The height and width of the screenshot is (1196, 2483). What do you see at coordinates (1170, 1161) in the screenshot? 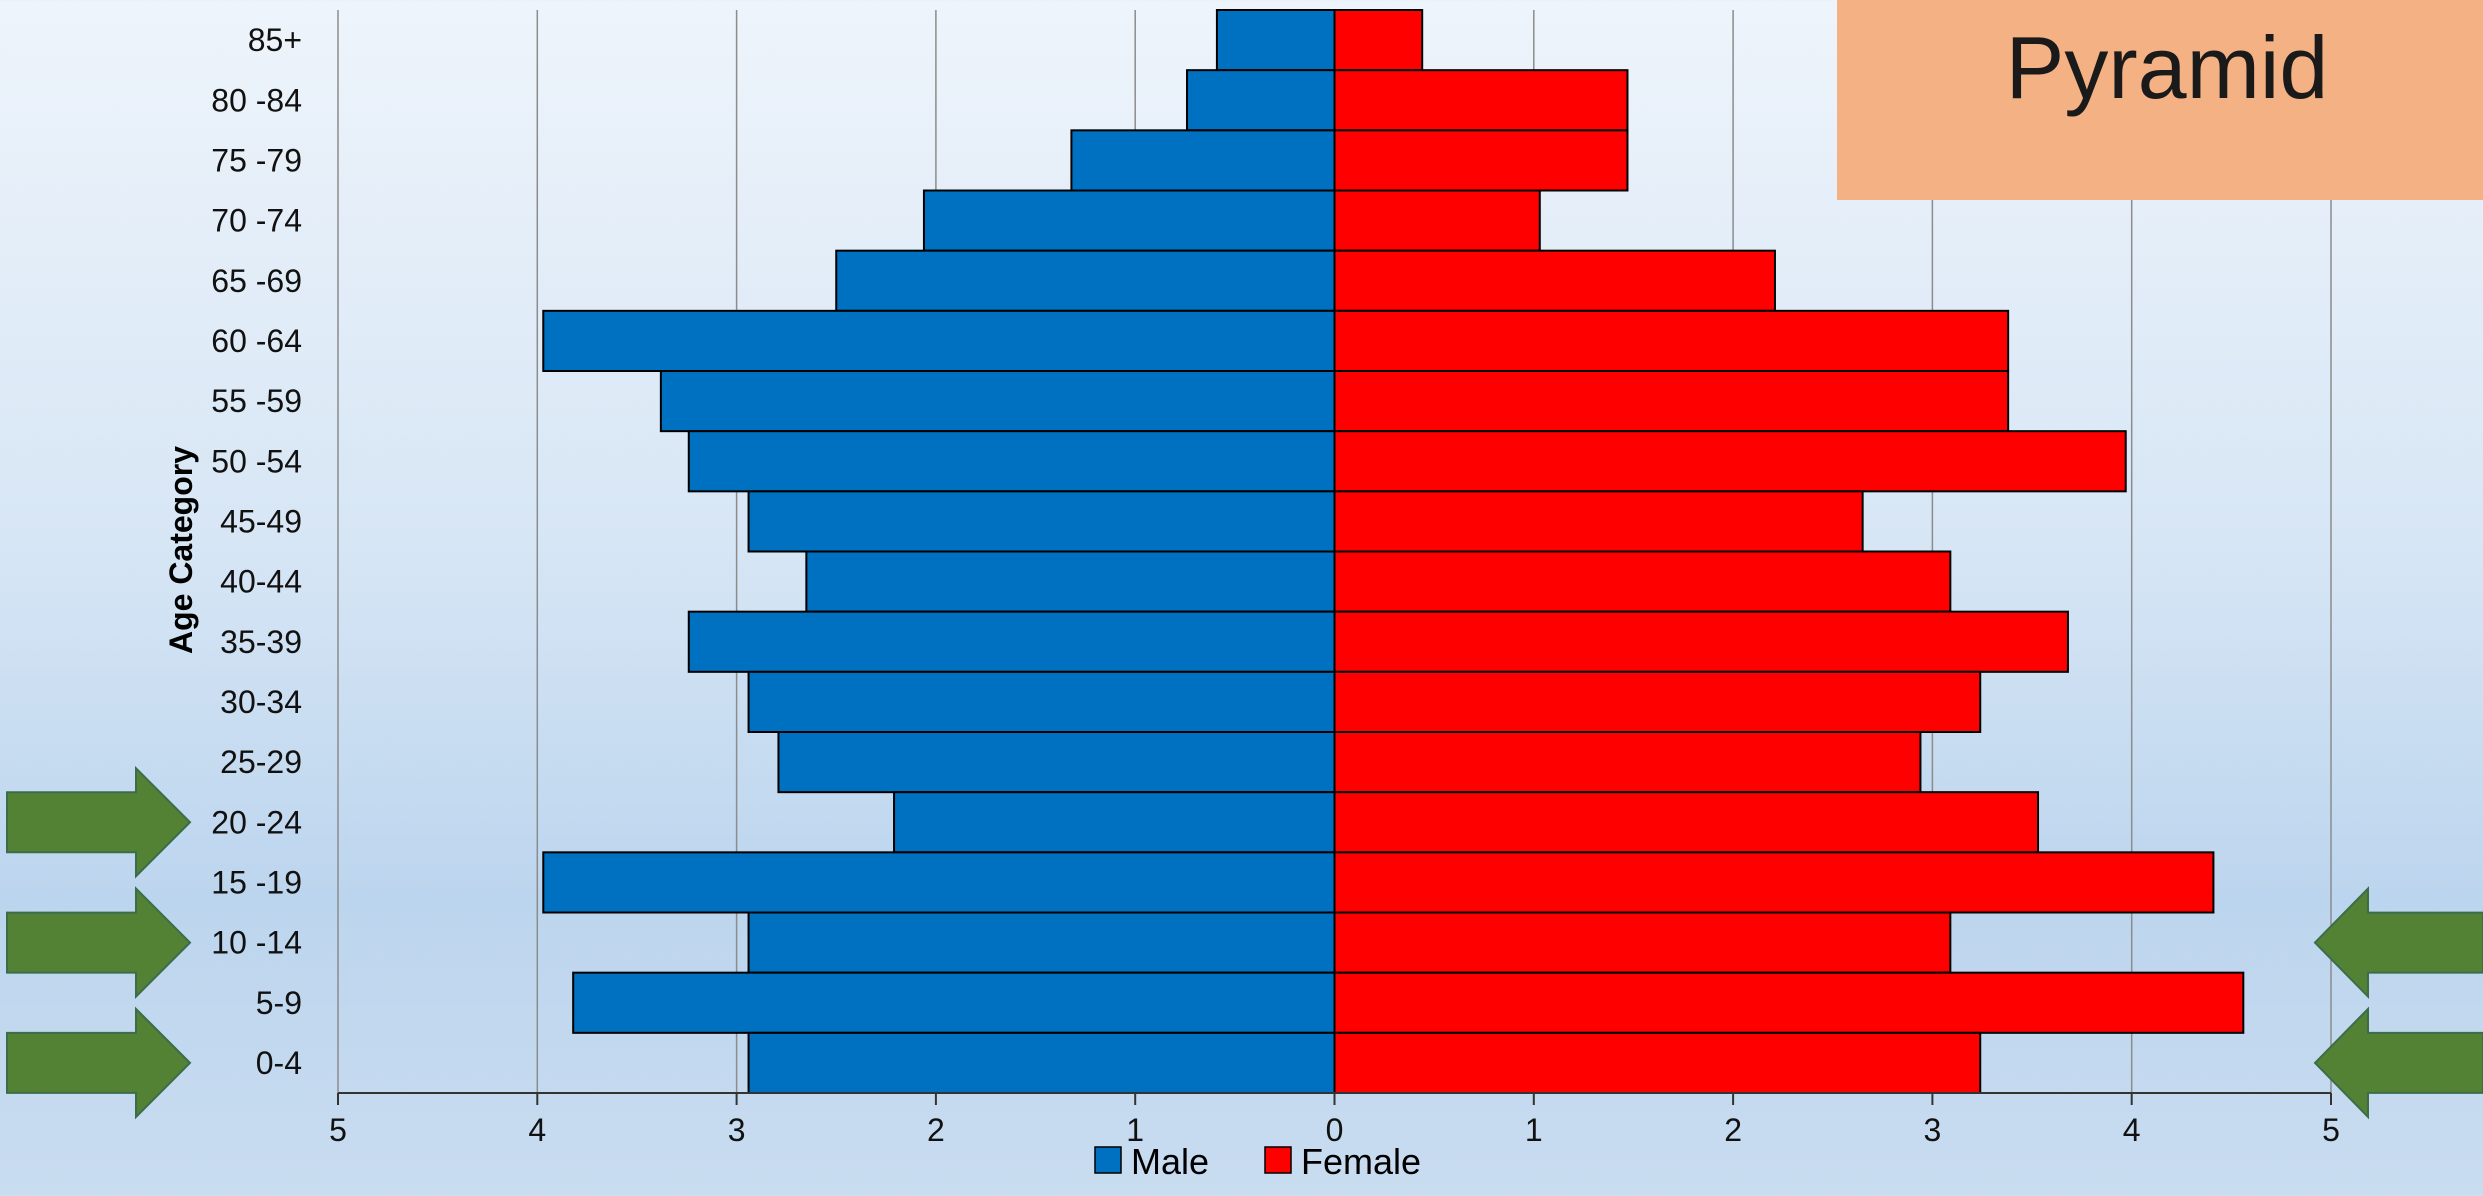
I see `legend-label: Male` at bounding box center [1170, 1161].